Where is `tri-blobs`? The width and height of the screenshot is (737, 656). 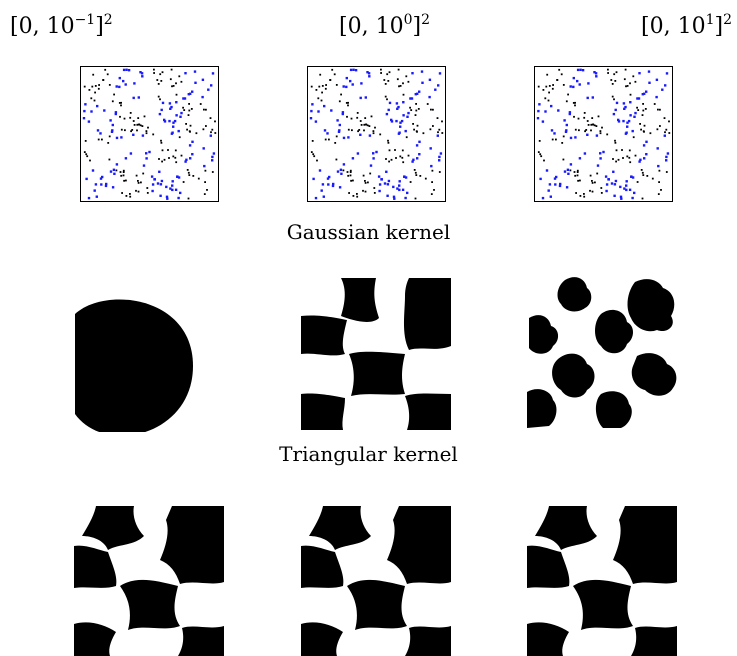
tri-blobs is located at coordinates (376, 581).